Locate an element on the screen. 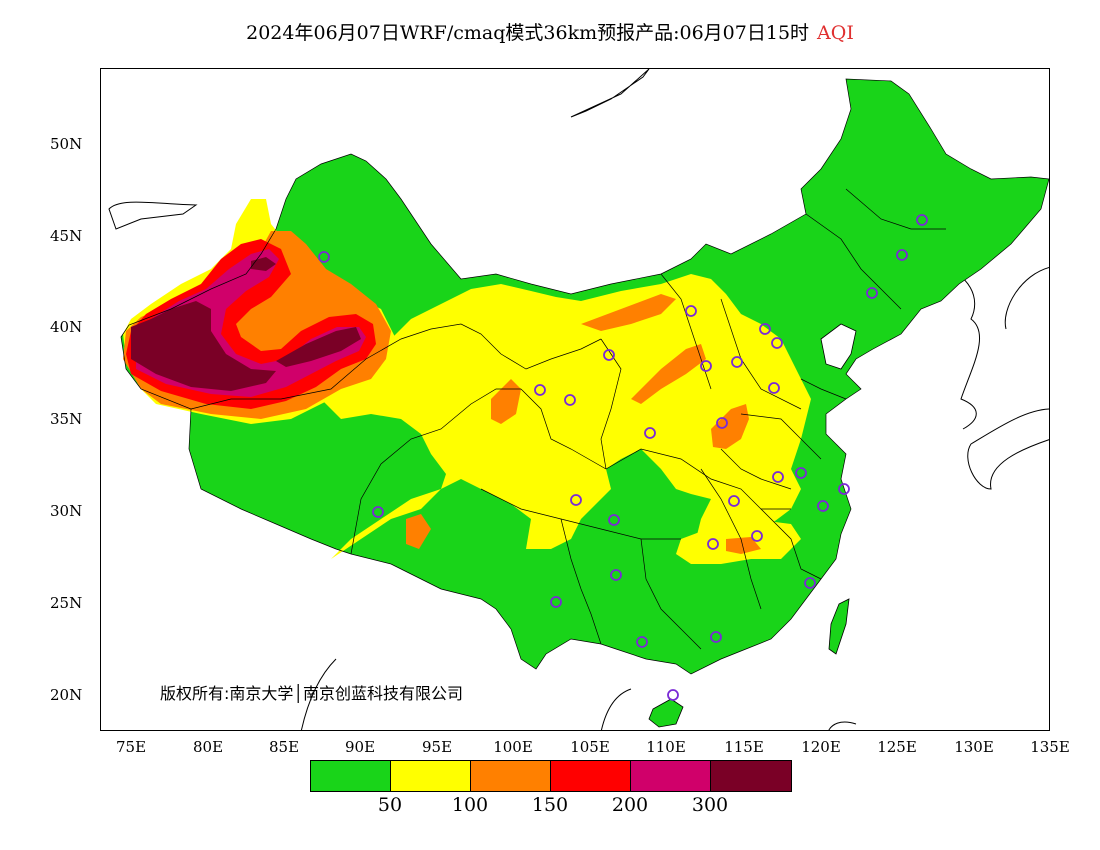 The image size is (1100, 850). title-text: 2024年06月07日WRF/cmaq模式36km预报产品:06月07日15时 is located at coordinates (528, 33).